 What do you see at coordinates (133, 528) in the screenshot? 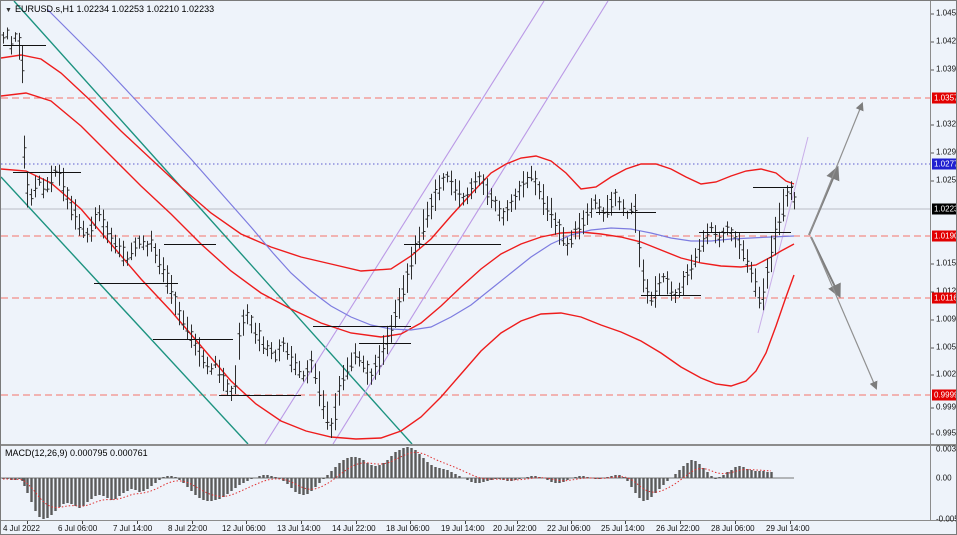
I see `time-axis-label: 7 Jul 14:00` at bounding box center [133, 528].